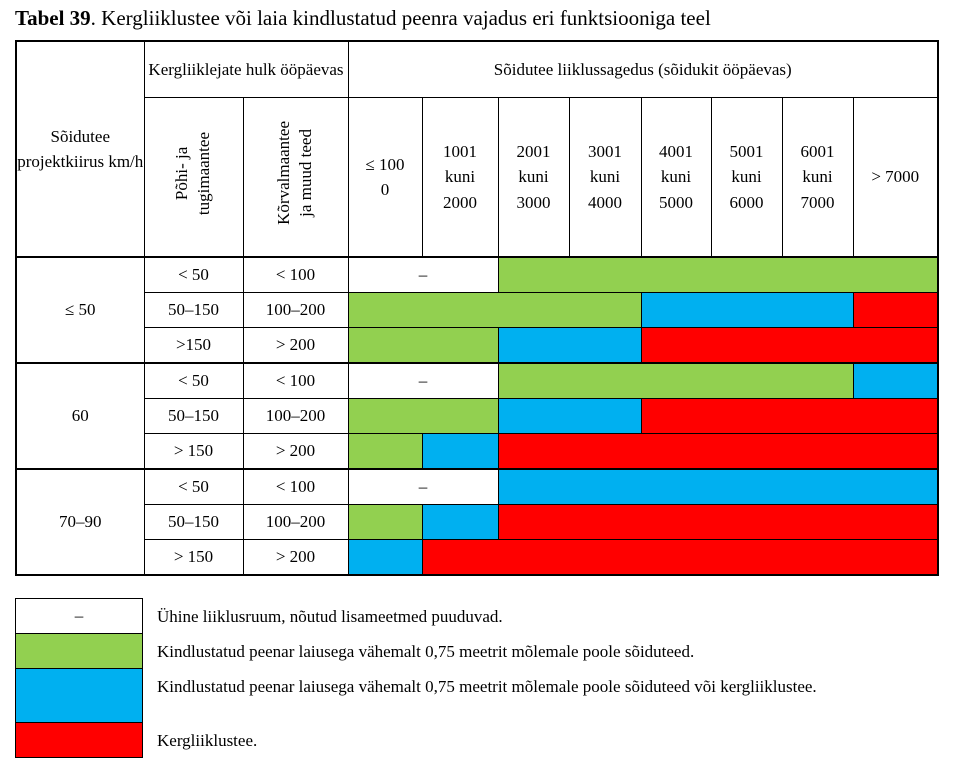 Image resolution: width=955 pixels, height=761 pixels. Describe the element at coordinates (895, 177) in the screenshot. I see `traffic-col-header: > 7000` at that location.